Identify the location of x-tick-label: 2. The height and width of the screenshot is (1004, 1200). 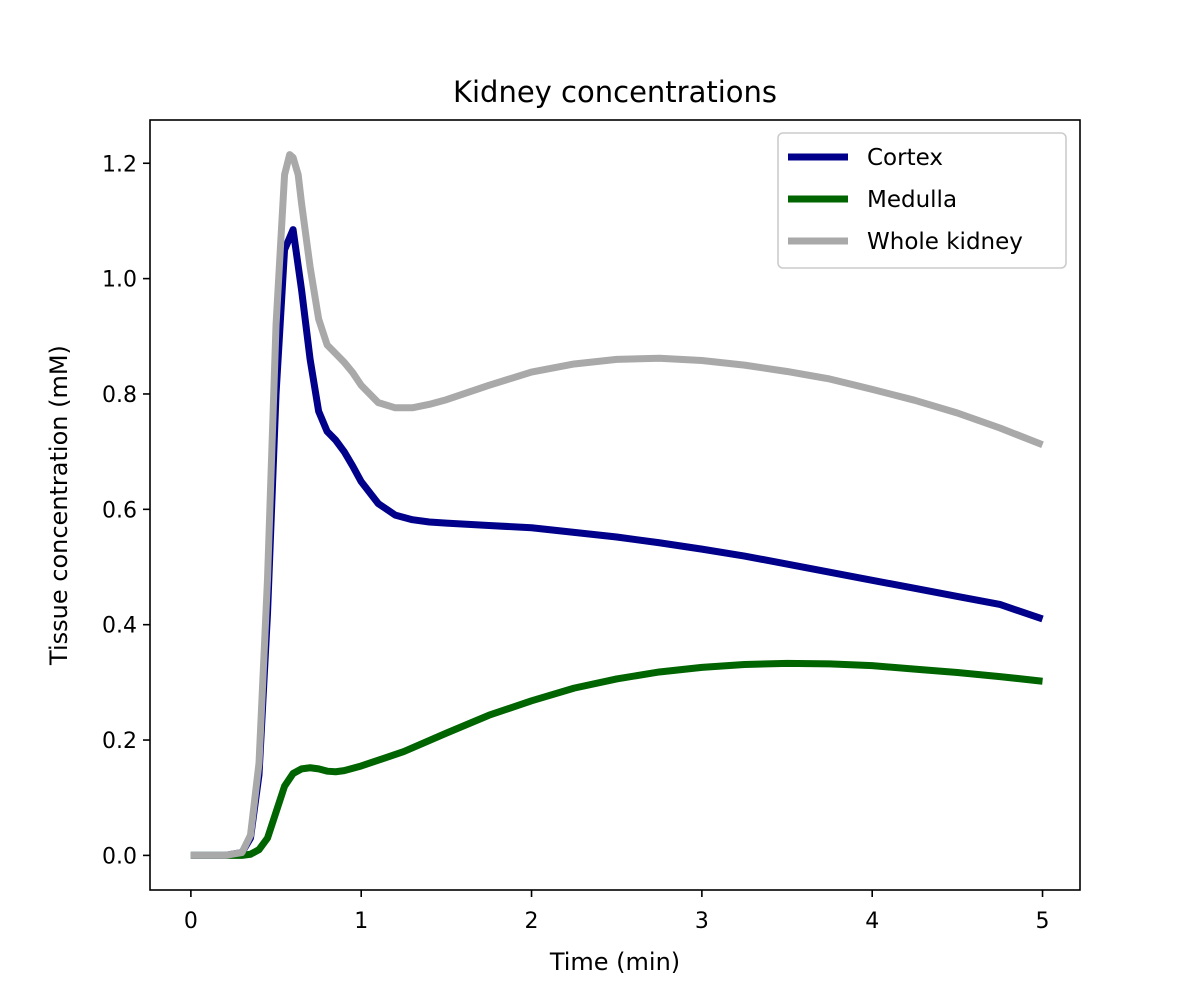
(532, 921).